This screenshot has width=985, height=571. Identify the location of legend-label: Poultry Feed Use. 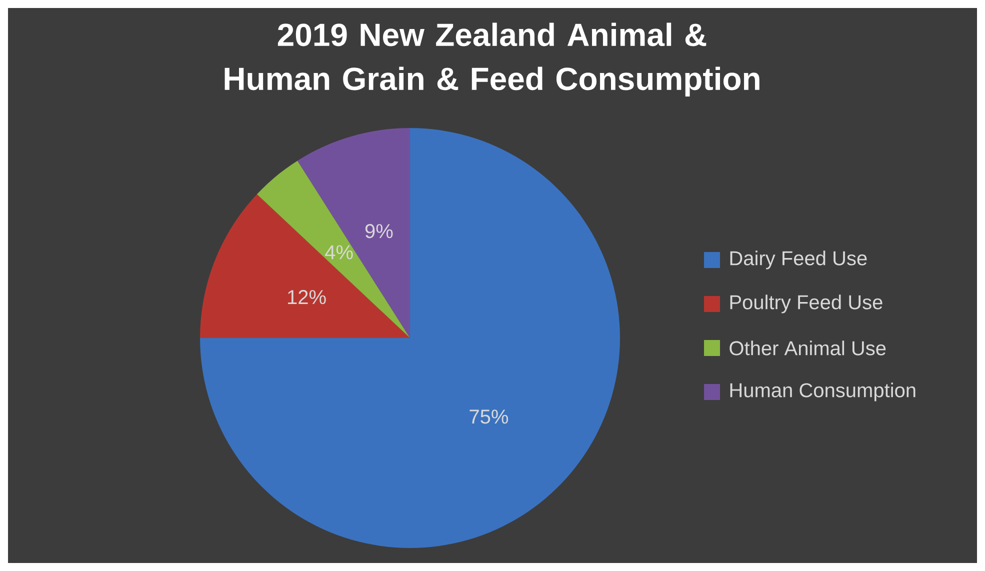
(806, 304).